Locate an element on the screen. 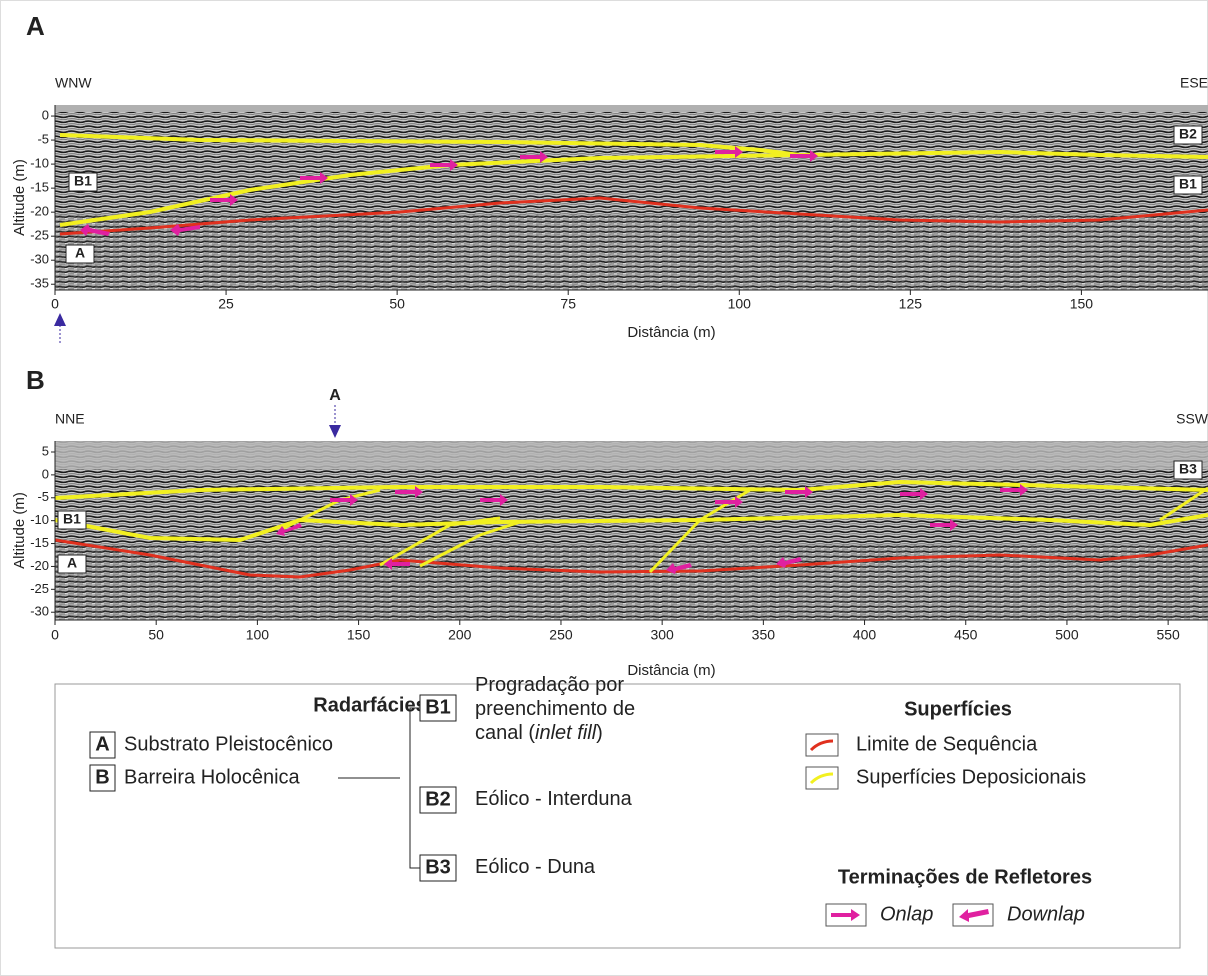 The height and width of the screenshot is (976, 1208). subunit-label: Eólico - Duna is located at coordinates (535, 867).